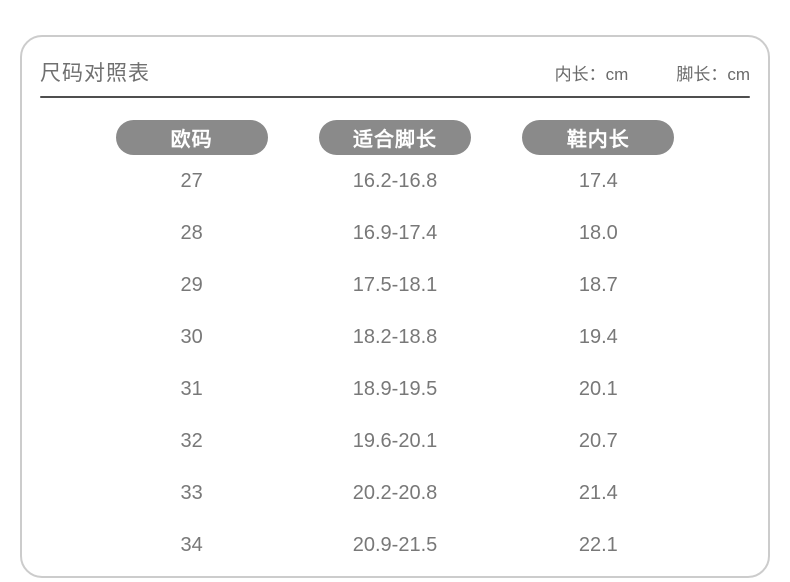 The width and height of the screenshot is (790, 582). I want to click on table-row: 28 16.9-17.4 18.0, so click(395, 233).